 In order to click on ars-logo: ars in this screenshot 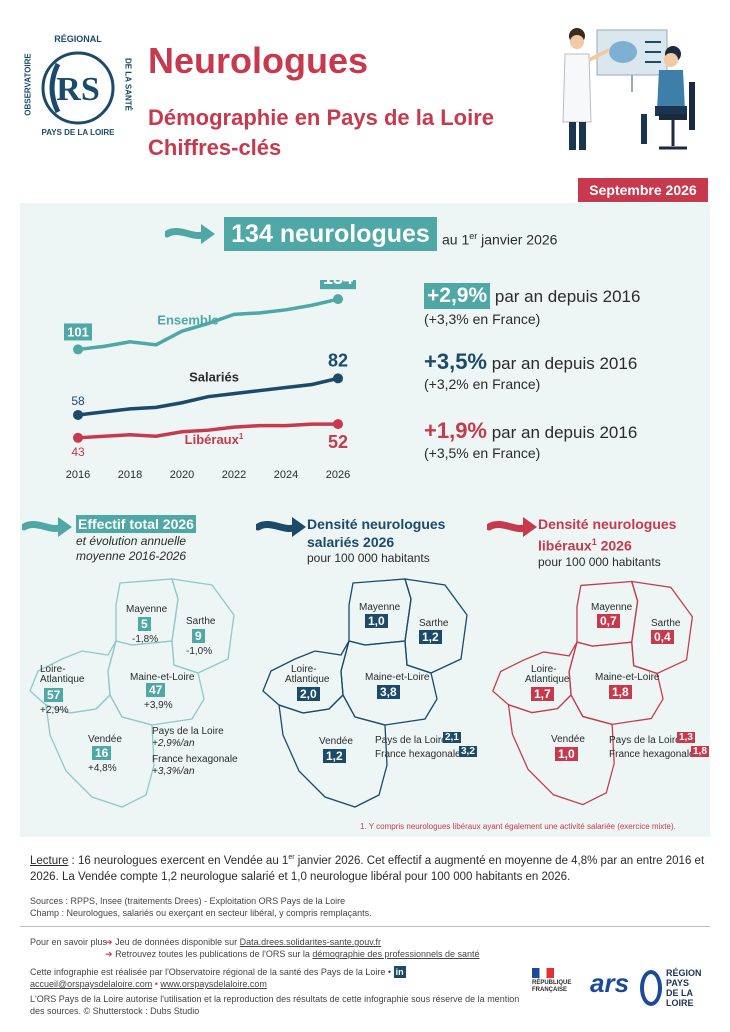, I will do `click(610, 983)`.